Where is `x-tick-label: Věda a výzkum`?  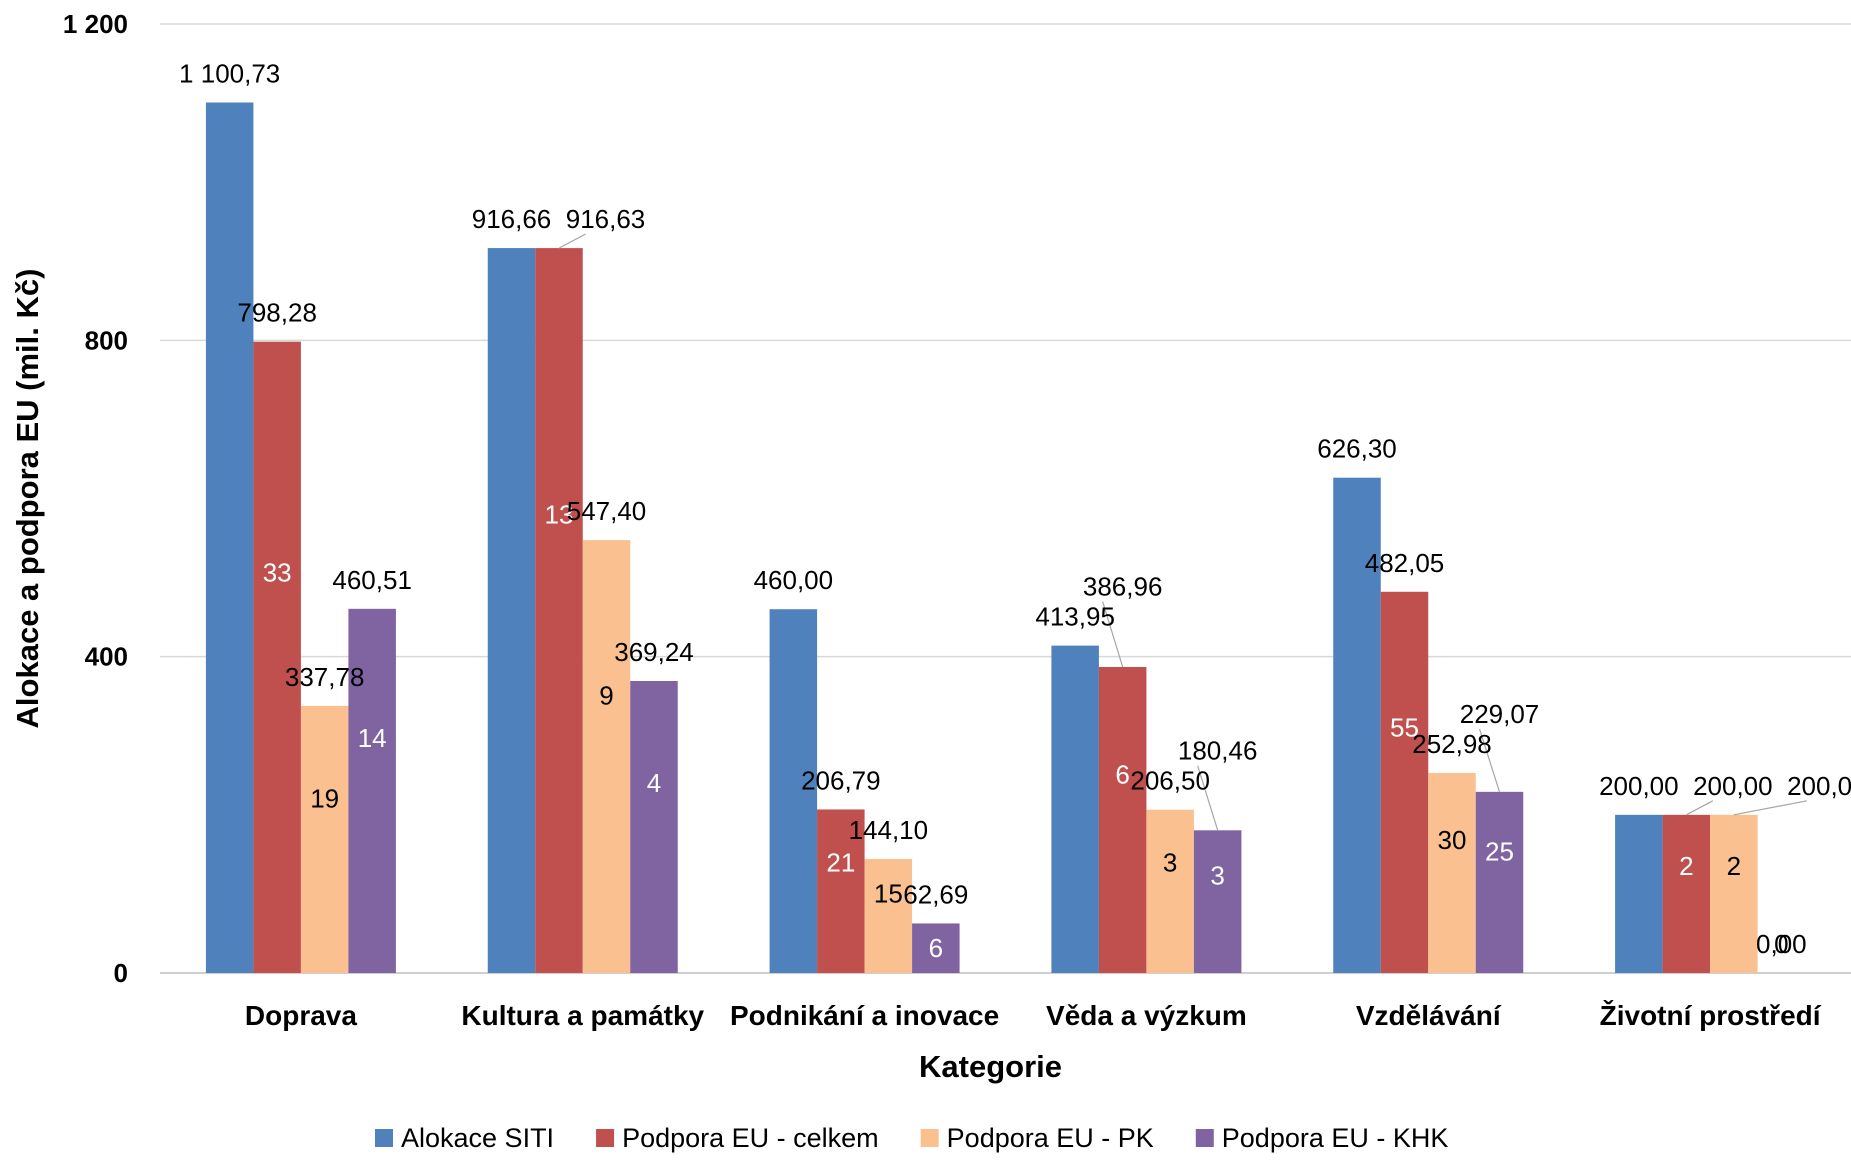 x-tick-label: Věda a výzkum is located at coordinates (1146, 1015).